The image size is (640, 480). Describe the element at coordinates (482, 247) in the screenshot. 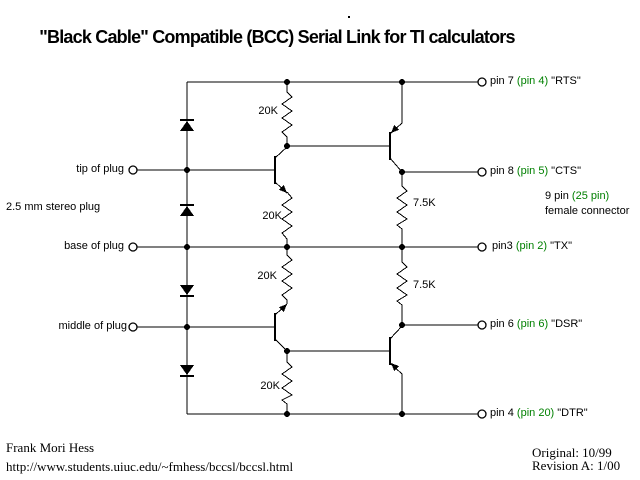

I see `terminal-tx` at that location.